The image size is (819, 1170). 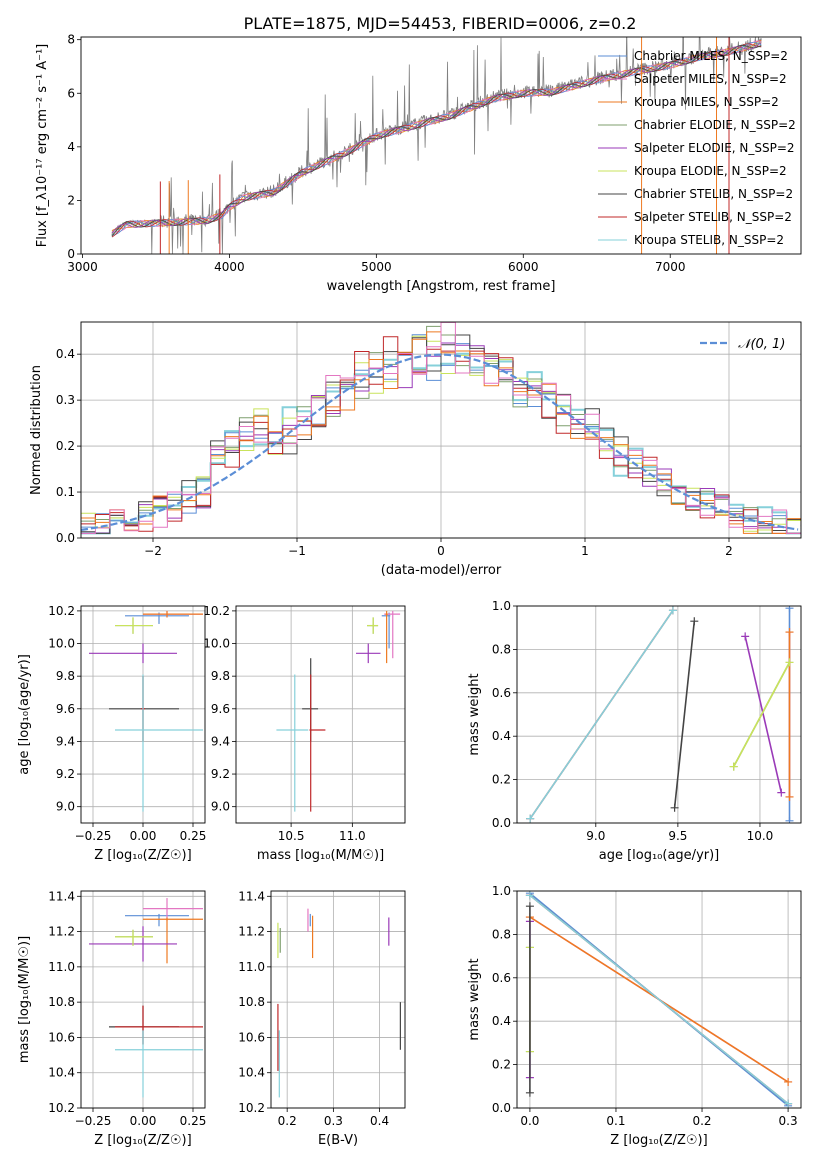 I want to click on y-tick-label: 9.4, so click(x=65, y=741).